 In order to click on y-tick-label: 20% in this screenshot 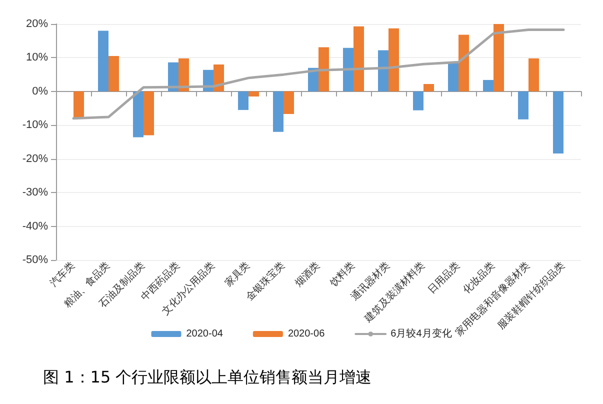, I will do `click(37, 24)`.